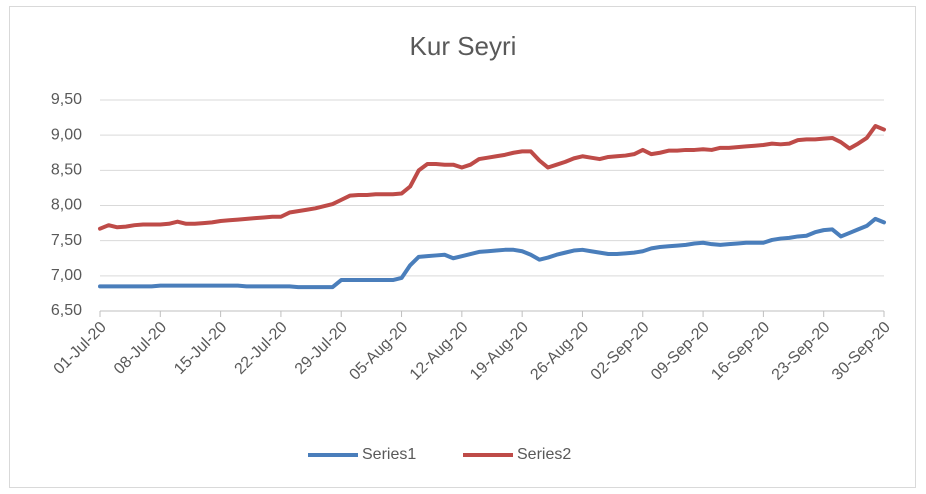  What do you see at coordinates (66, 310) in the screenshot?
I see `y-tick-label: 6,50` at bounding box center [66, 310].